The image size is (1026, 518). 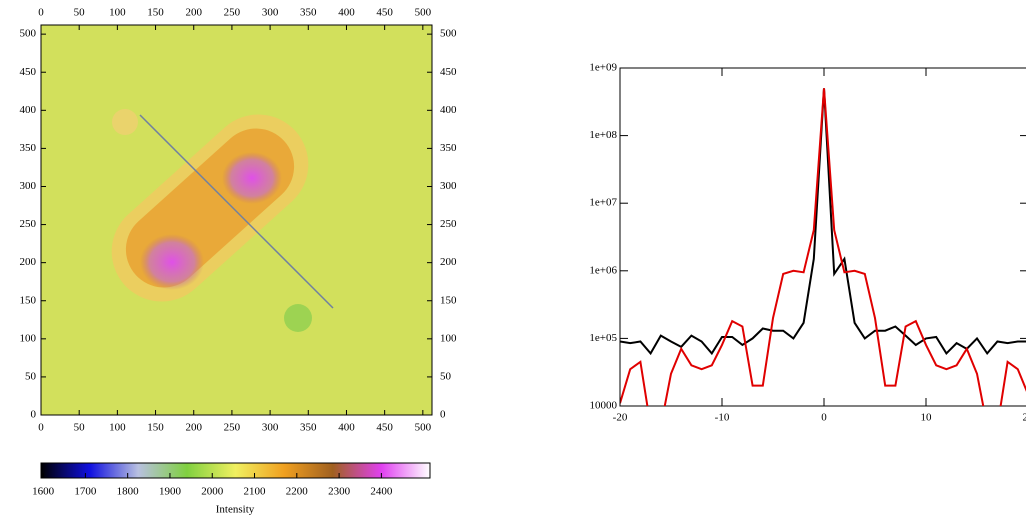 What do you see at coordinates (620, 418) in the screenshot?
I see `x-tick-label: -20` at bounding box center [620, 418].